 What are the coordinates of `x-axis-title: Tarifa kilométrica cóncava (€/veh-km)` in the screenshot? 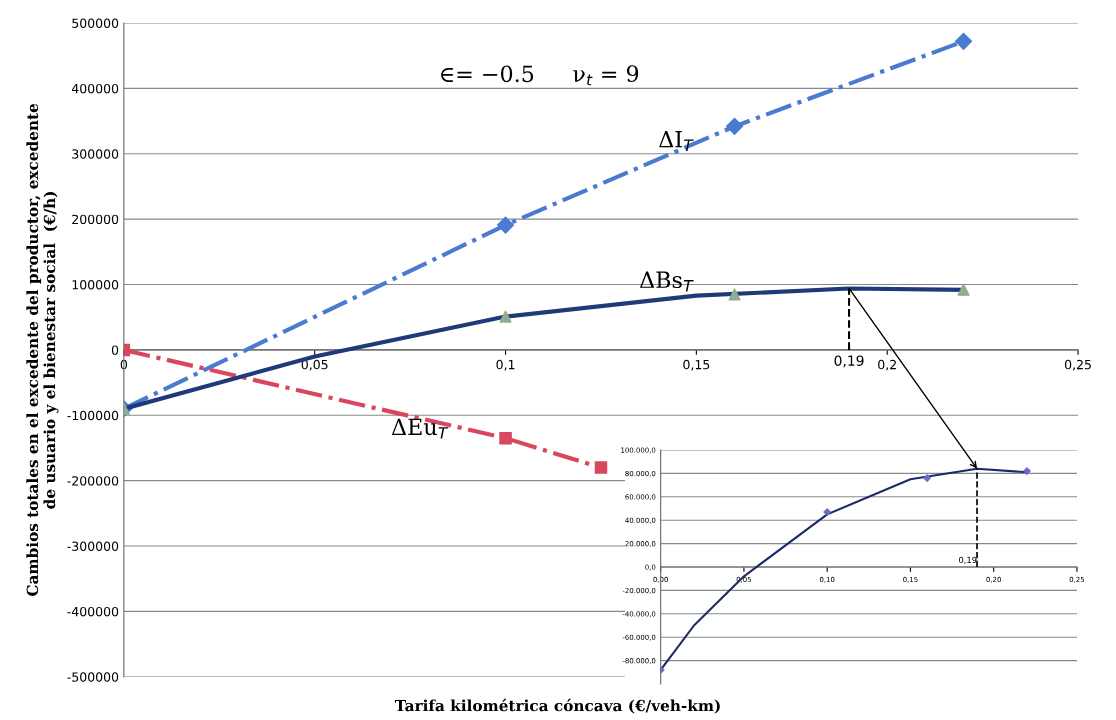 It's located at (557, 706).